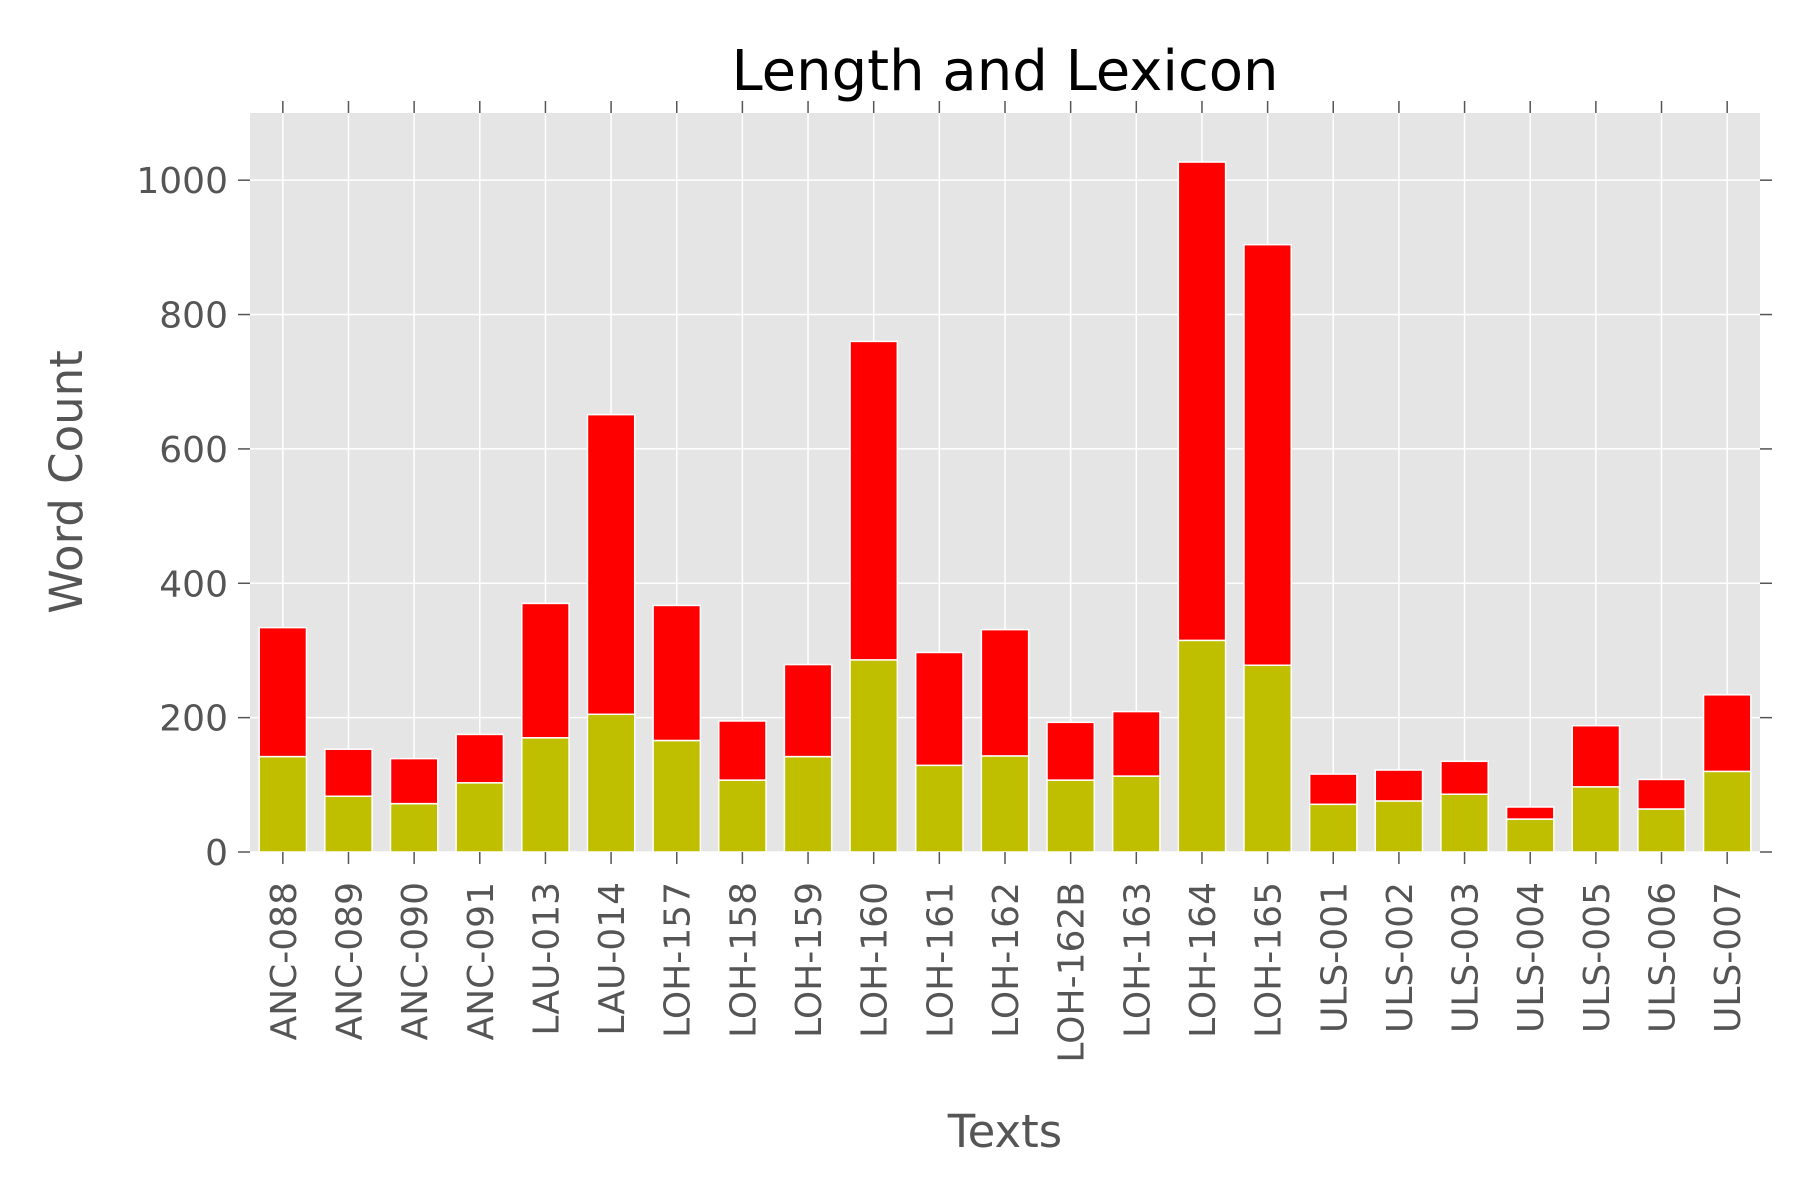  I want to click on y-tick-label: 0, so click(216, 853).